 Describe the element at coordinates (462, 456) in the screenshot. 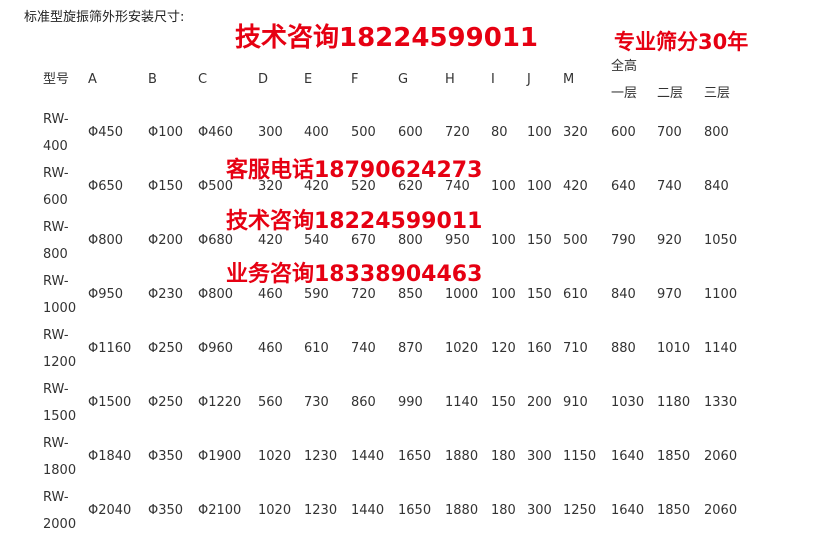

I see `table-cell: 1880` at that location.